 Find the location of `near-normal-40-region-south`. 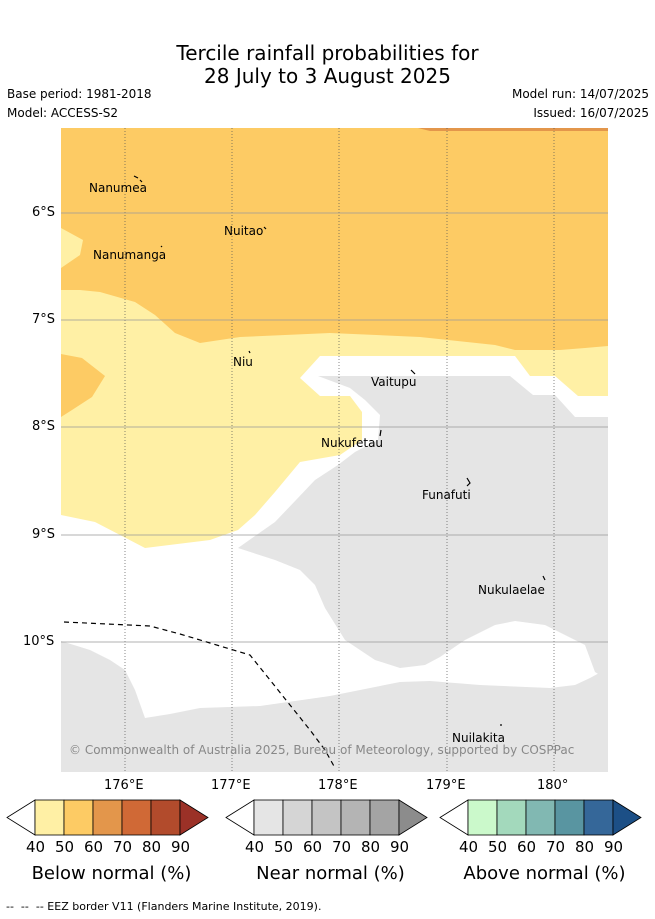

near-normal-40-region-south is located at coordinates (334, 706).